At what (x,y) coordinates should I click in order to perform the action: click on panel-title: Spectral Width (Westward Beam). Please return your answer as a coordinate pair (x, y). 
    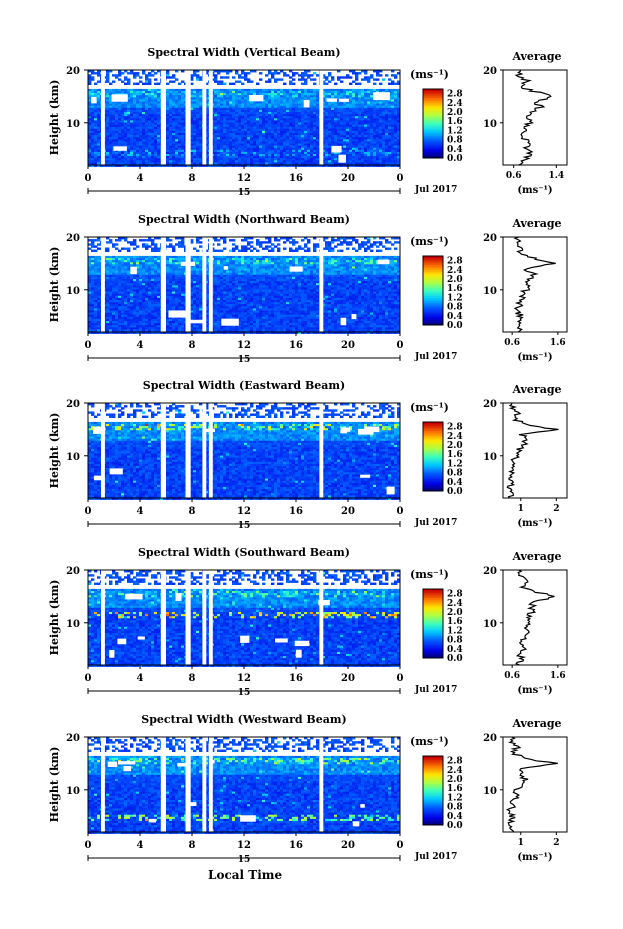
    Looking at the image, I should click on (243, 719).